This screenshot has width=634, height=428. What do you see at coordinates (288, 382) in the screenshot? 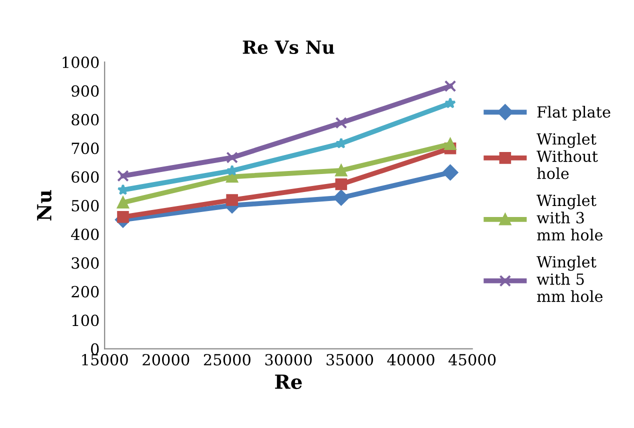
I see `x-axis-title: Re` at bounding box center [288, 382].